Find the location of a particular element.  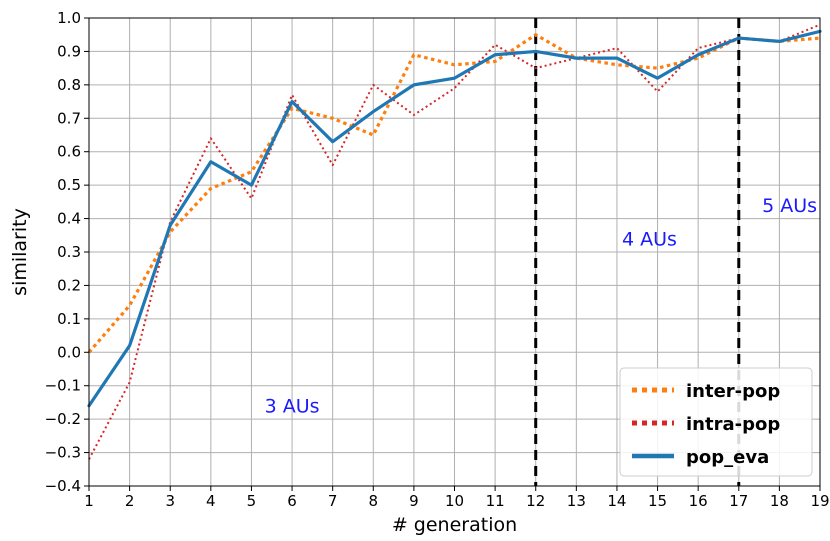

x-tick-label: 9 is located at coordinates (414, 501).